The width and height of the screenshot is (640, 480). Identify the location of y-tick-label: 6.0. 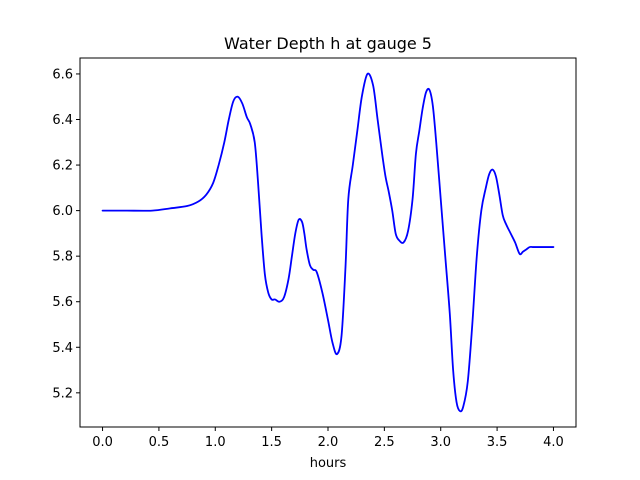
(62, 211).